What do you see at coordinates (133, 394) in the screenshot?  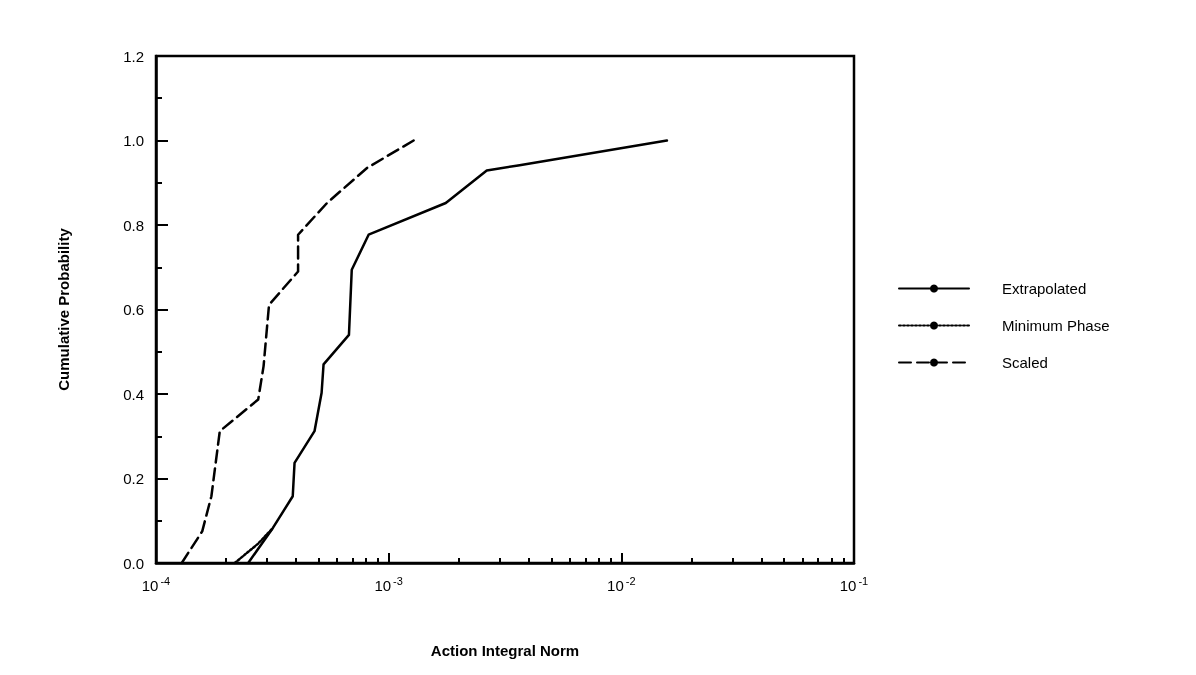 I see `y-tick-label: 0.4` at bounding box center [133, 394].